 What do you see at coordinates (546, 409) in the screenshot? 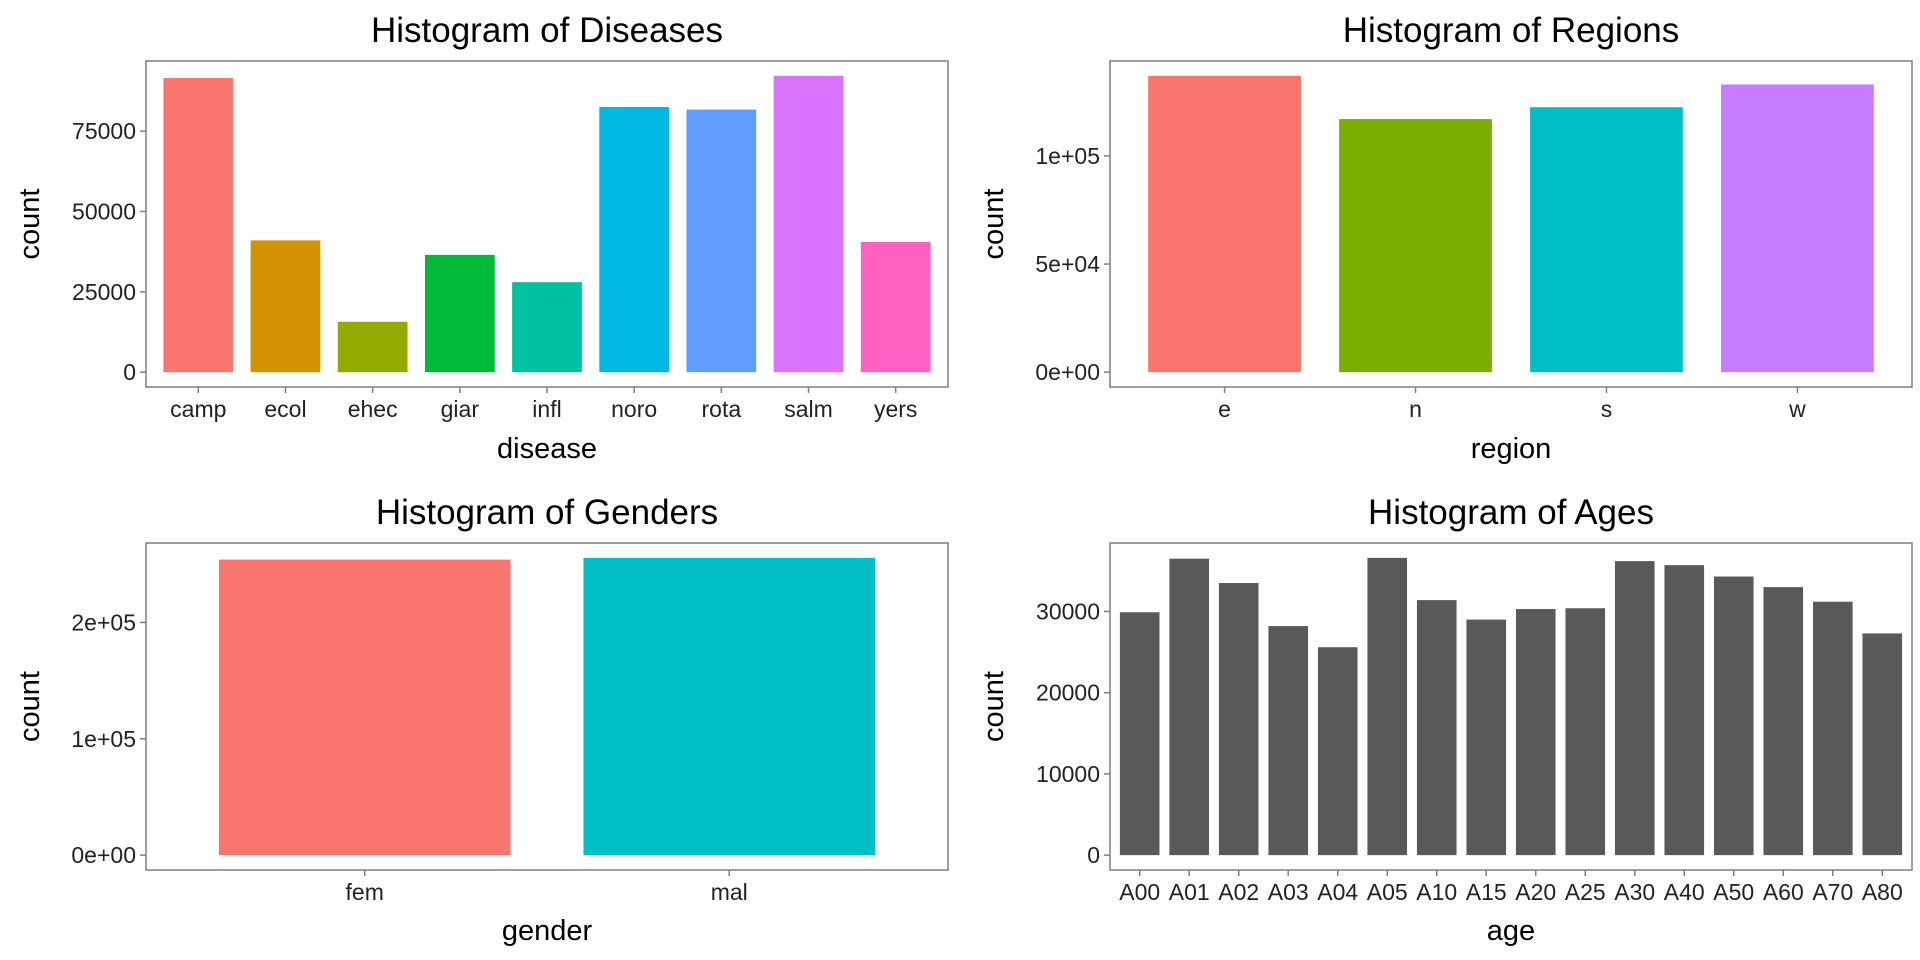
I see `x-tick-label: infl` at bounding box center [546, 409].